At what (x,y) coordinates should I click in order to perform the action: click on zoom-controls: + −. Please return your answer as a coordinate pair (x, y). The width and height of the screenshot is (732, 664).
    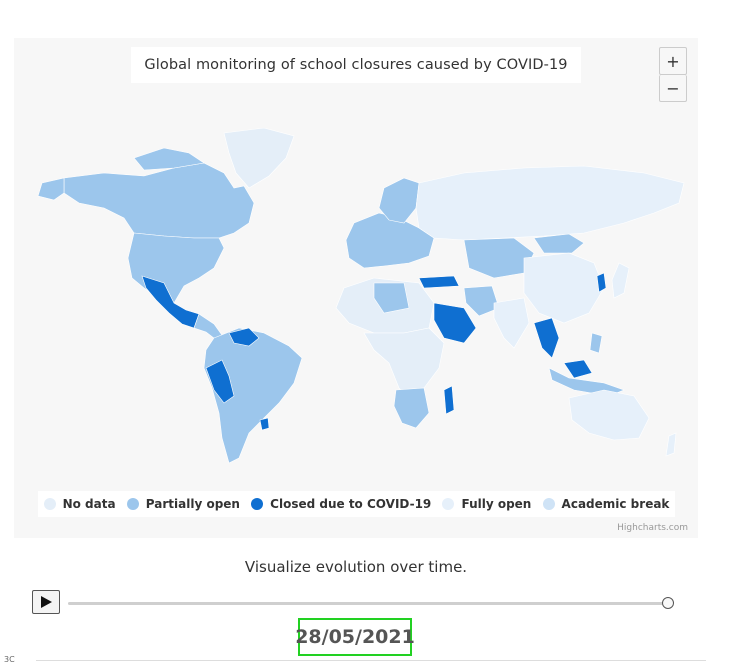
    Looking at the image, I should click on (673, 75).